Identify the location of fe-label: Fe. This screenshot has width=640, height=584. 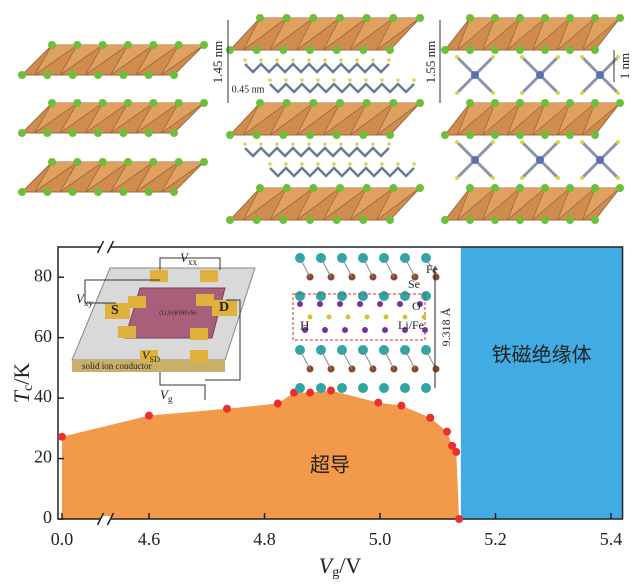
(432, 269).